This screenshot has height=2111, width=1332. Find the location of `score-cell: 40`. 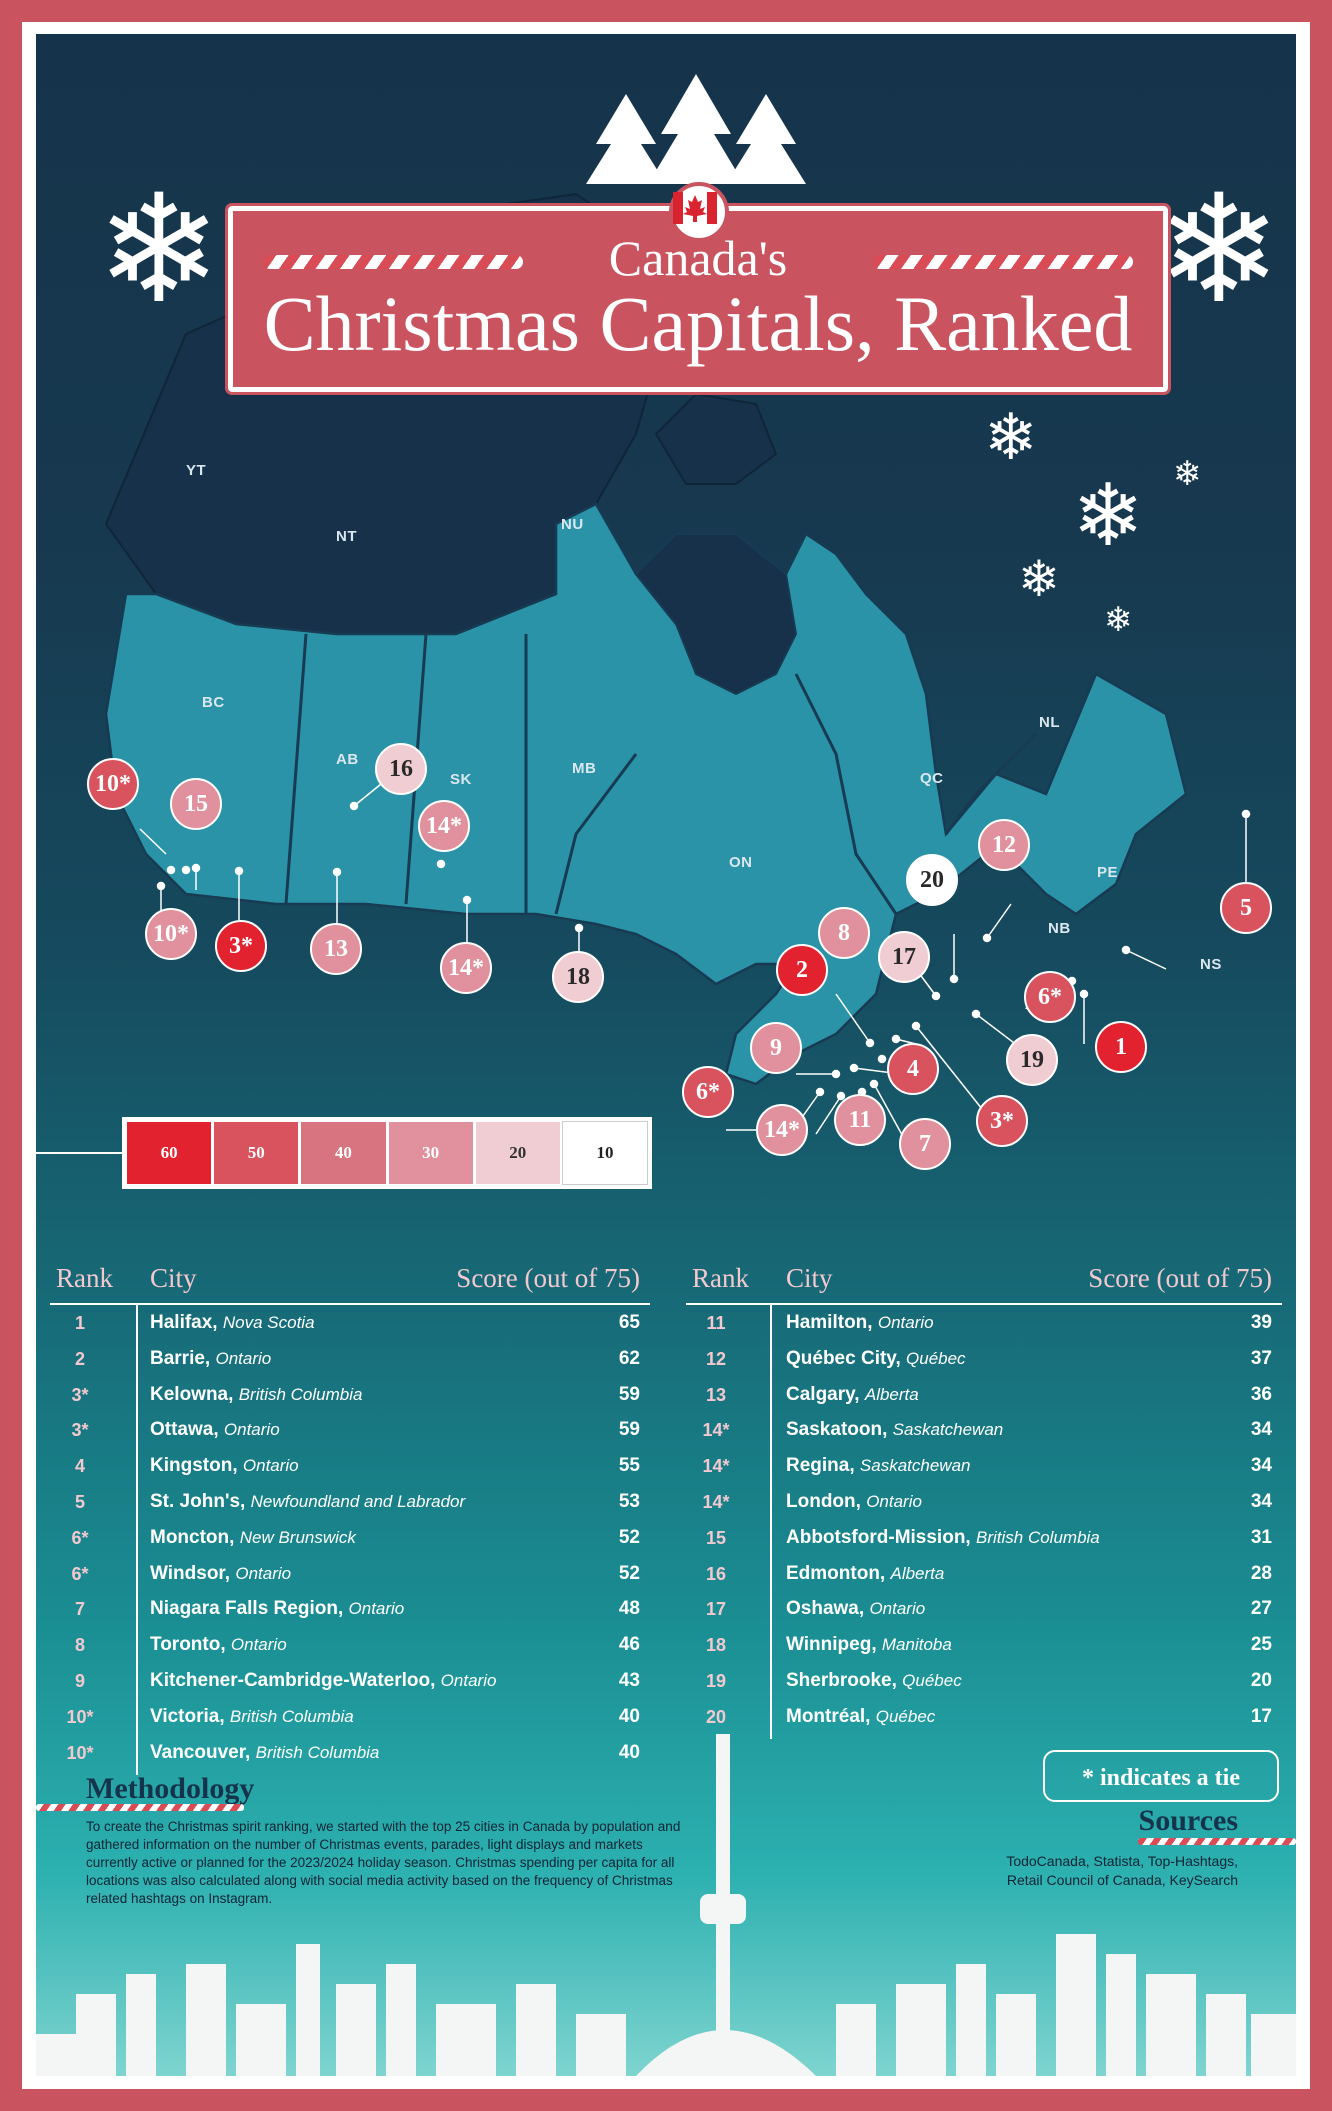

score-cell: 40 is located at coordinates (629, 1752).